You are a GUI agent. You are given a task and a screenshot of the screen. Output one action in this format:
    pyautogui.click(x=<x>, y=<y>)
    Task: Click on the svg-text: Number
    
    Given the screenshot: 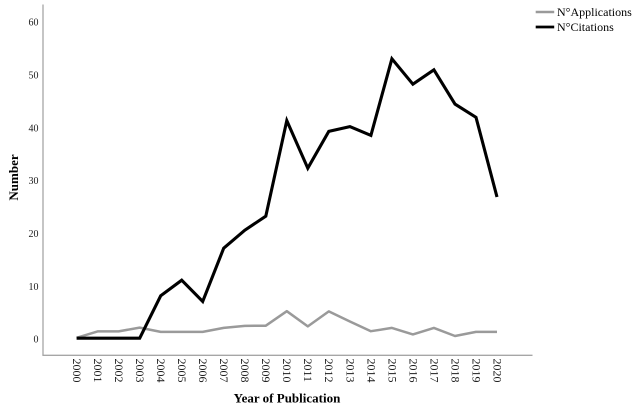 What is the action you would take?
    pyautogui.click(x=13, y=177)
    